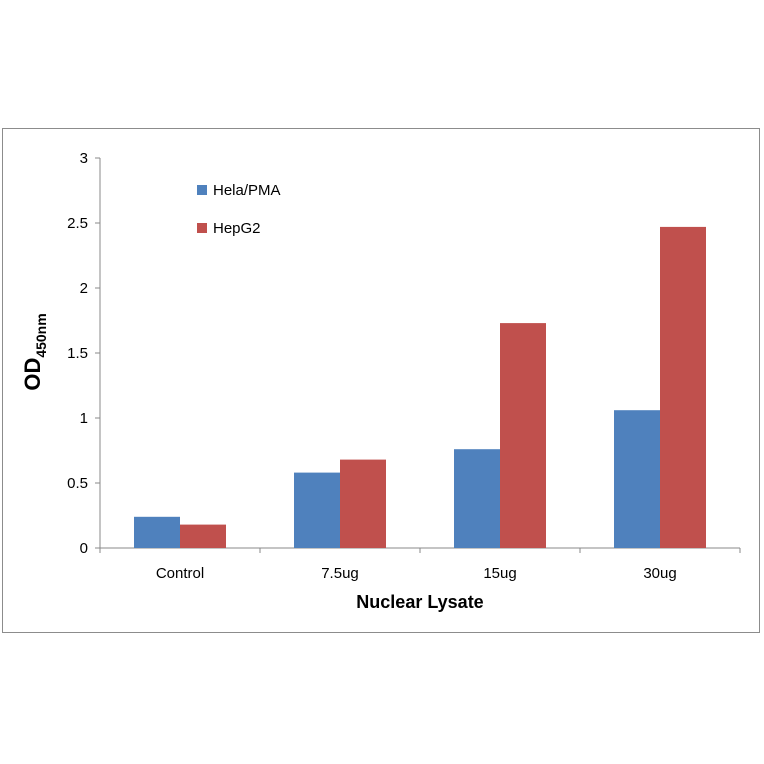 The height and width of the screenshot is (764, 764). What do you see at coordinates (340, 573) in the screenshot?
I see `x-tick-label: 7.5ug` at bounding box center [340, 573].